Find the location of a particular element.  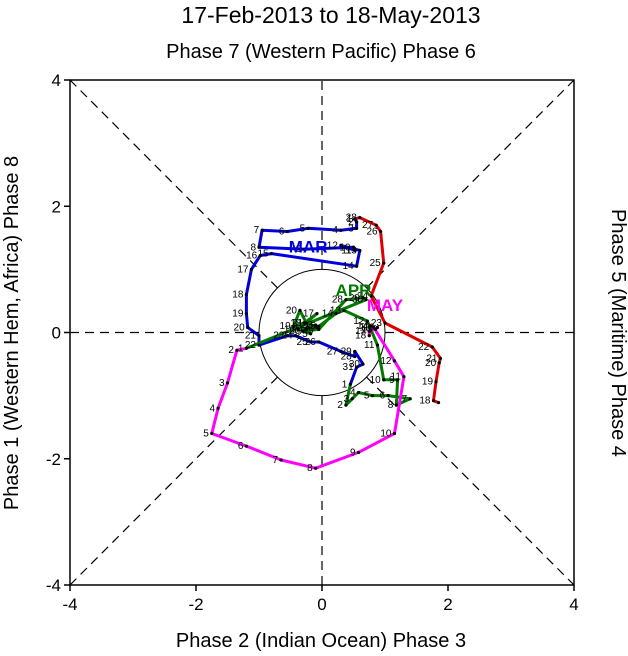

day-label: 21 is located at coordinates (298, 323).